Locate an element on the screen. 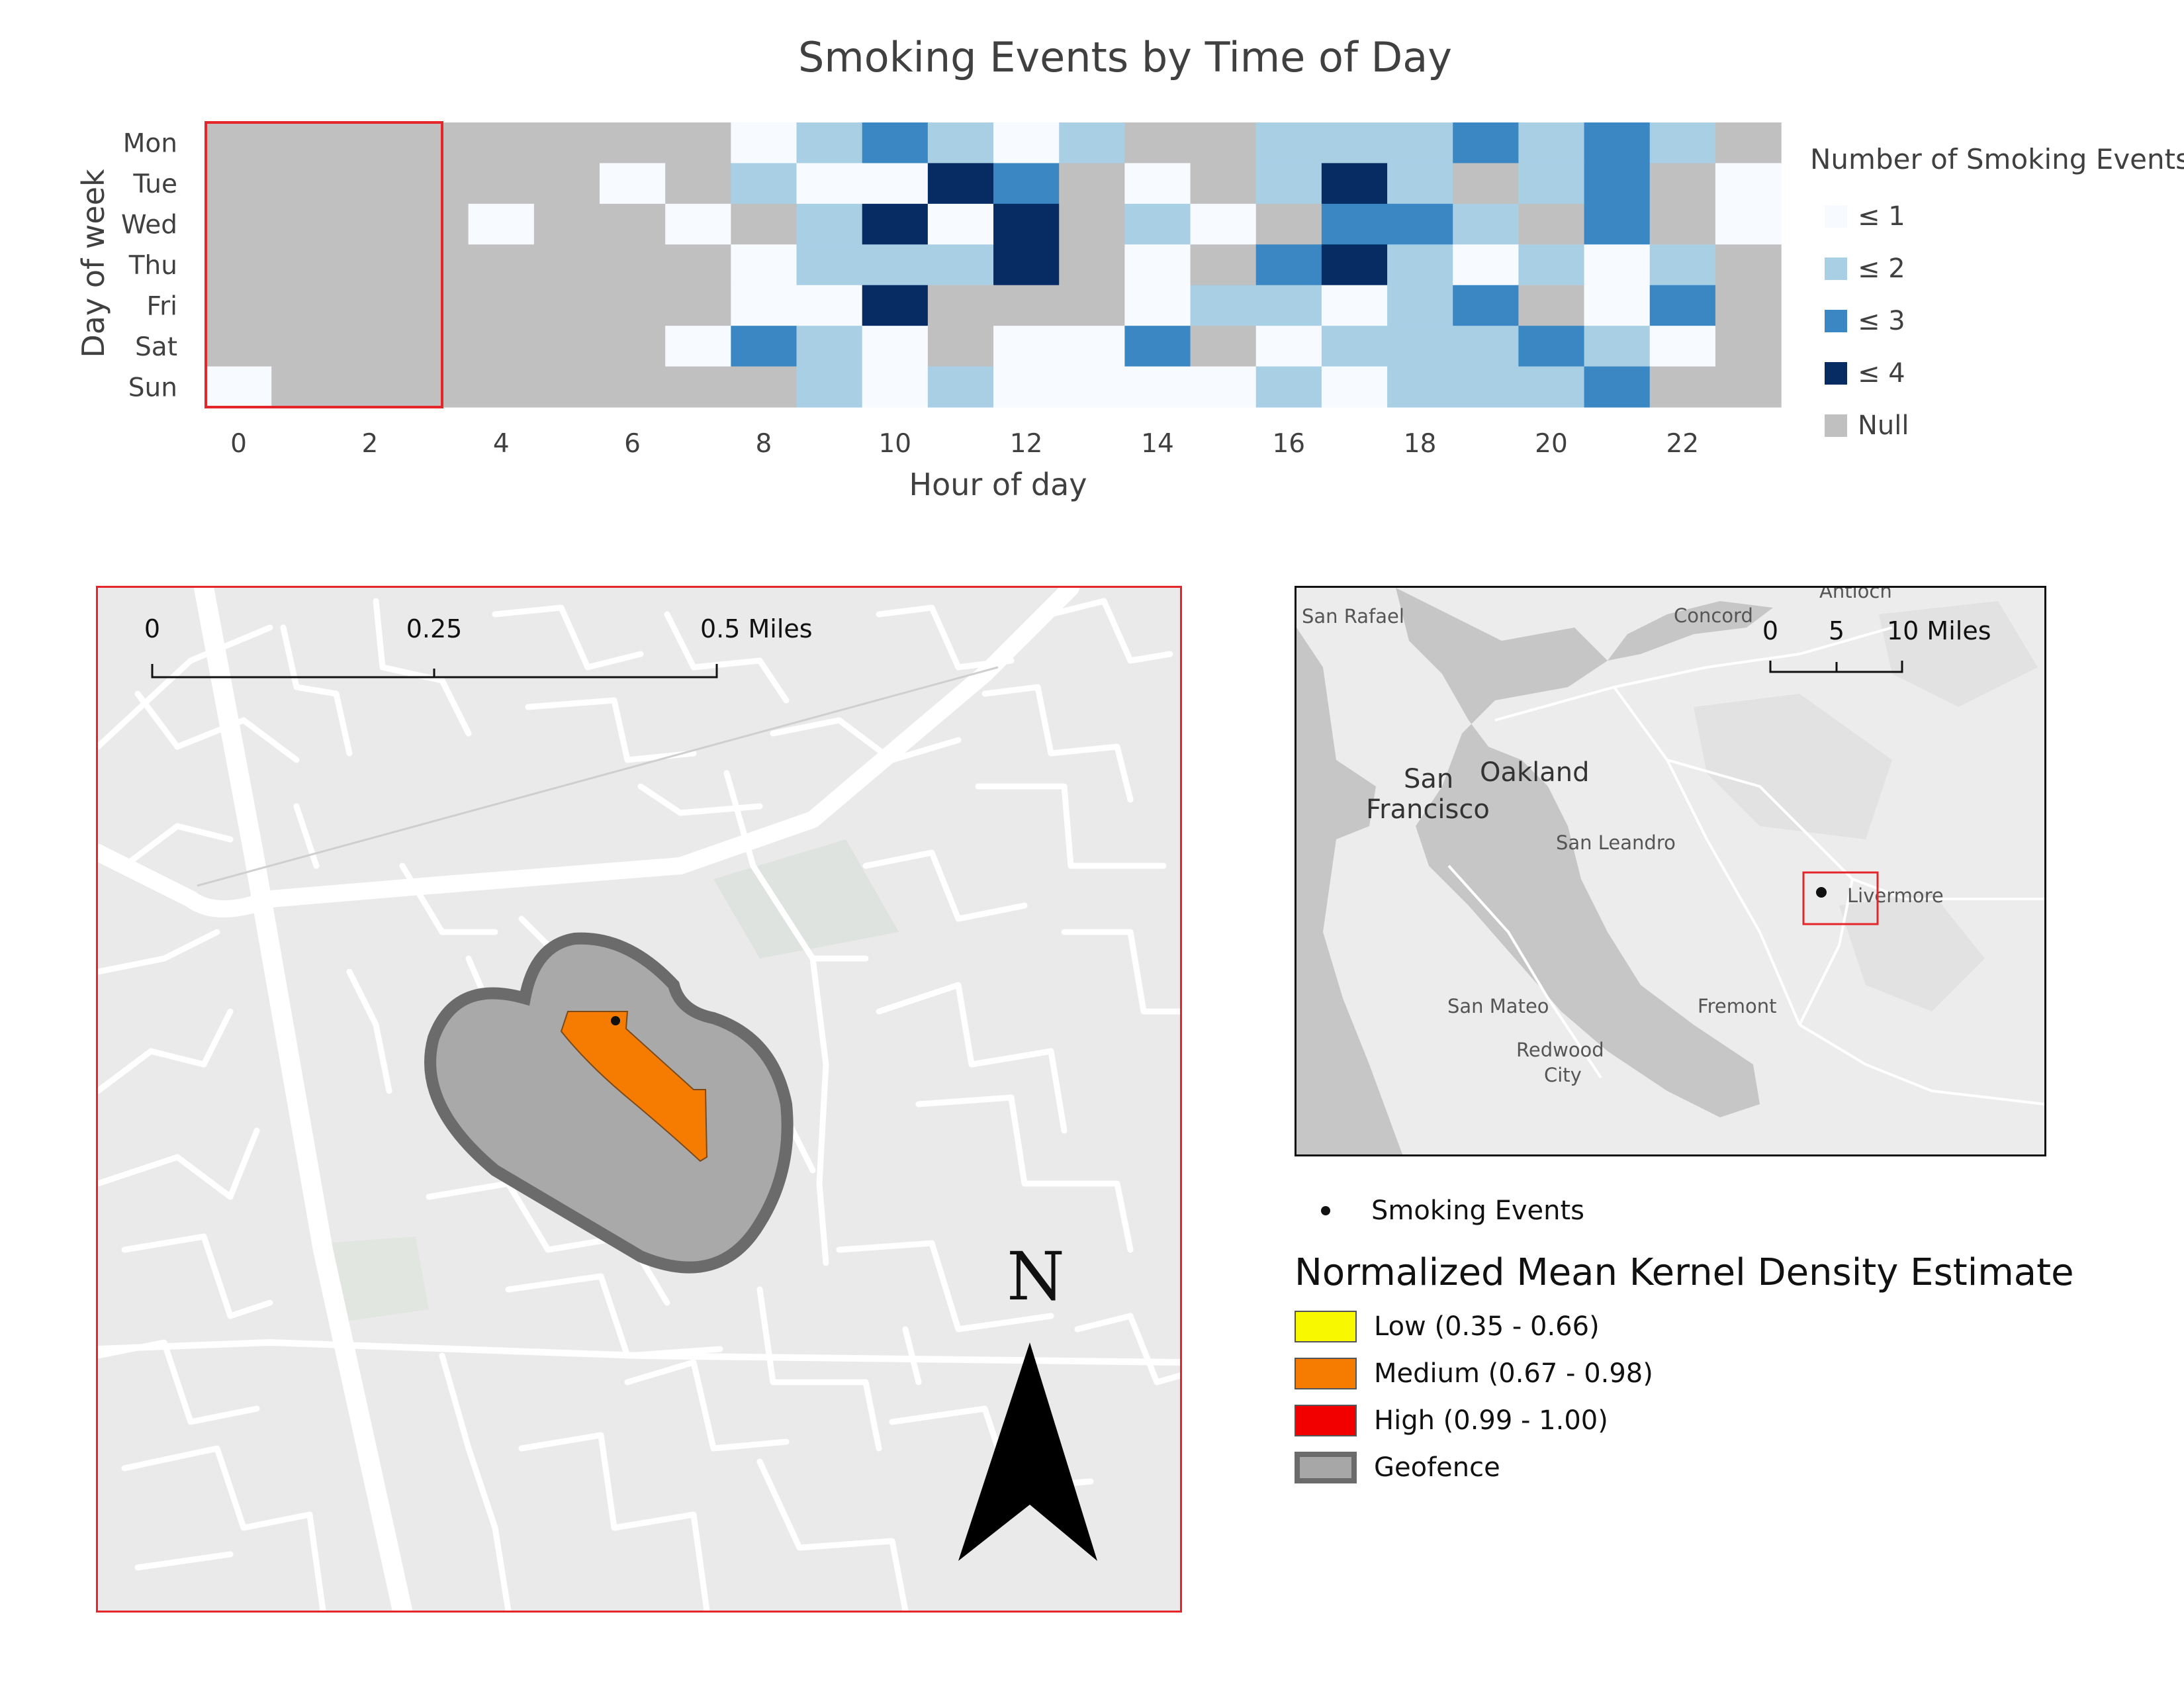 The image size is (2184, 1688). y-tick-label: Sat is located at coordinates (156, 347).